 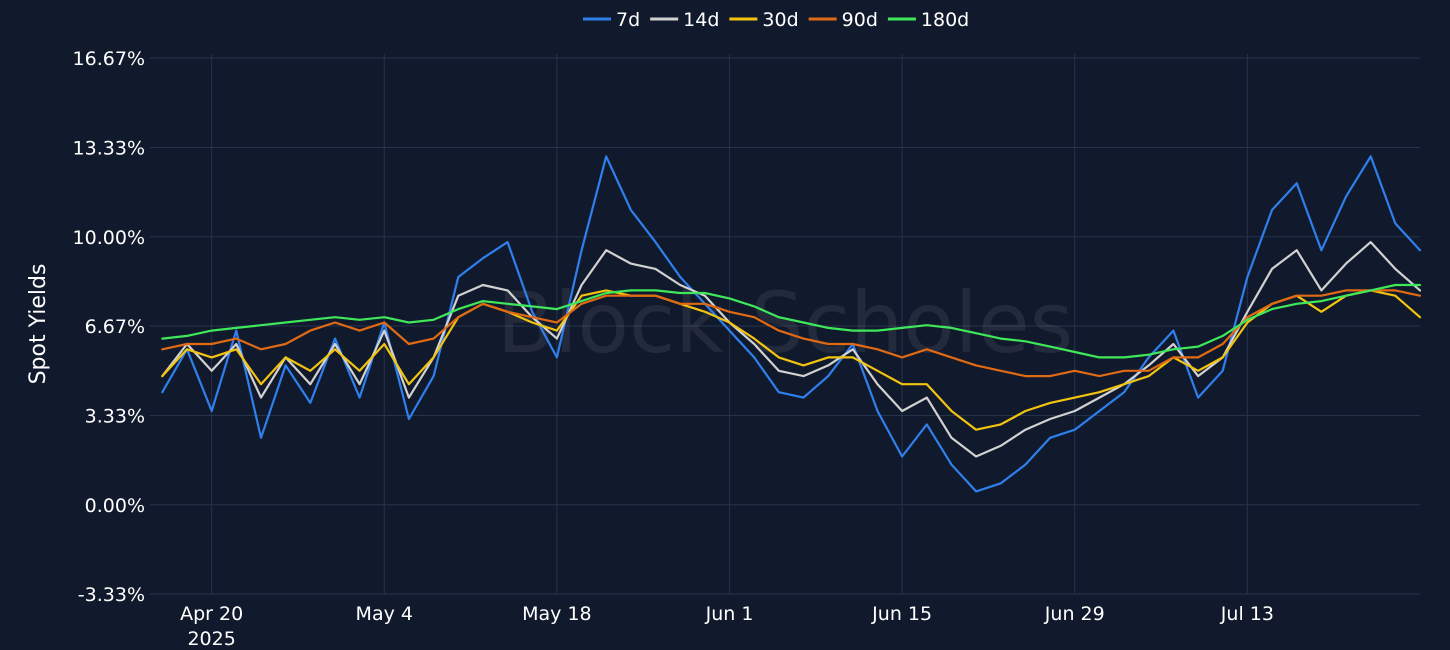 What do you see at coordinates (115, 327) in the screenshot?
I see `y-tick-label: 6.67%` at bounding box center [115, 327].